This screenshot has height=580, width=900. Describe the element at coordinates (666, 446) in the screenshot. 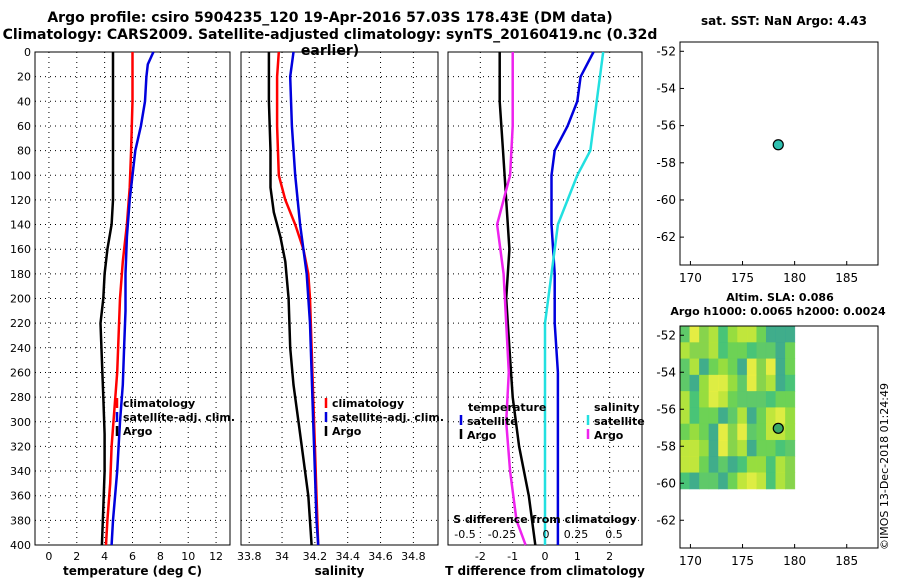

I see `sla-map-ytick-label: -58` at that location.